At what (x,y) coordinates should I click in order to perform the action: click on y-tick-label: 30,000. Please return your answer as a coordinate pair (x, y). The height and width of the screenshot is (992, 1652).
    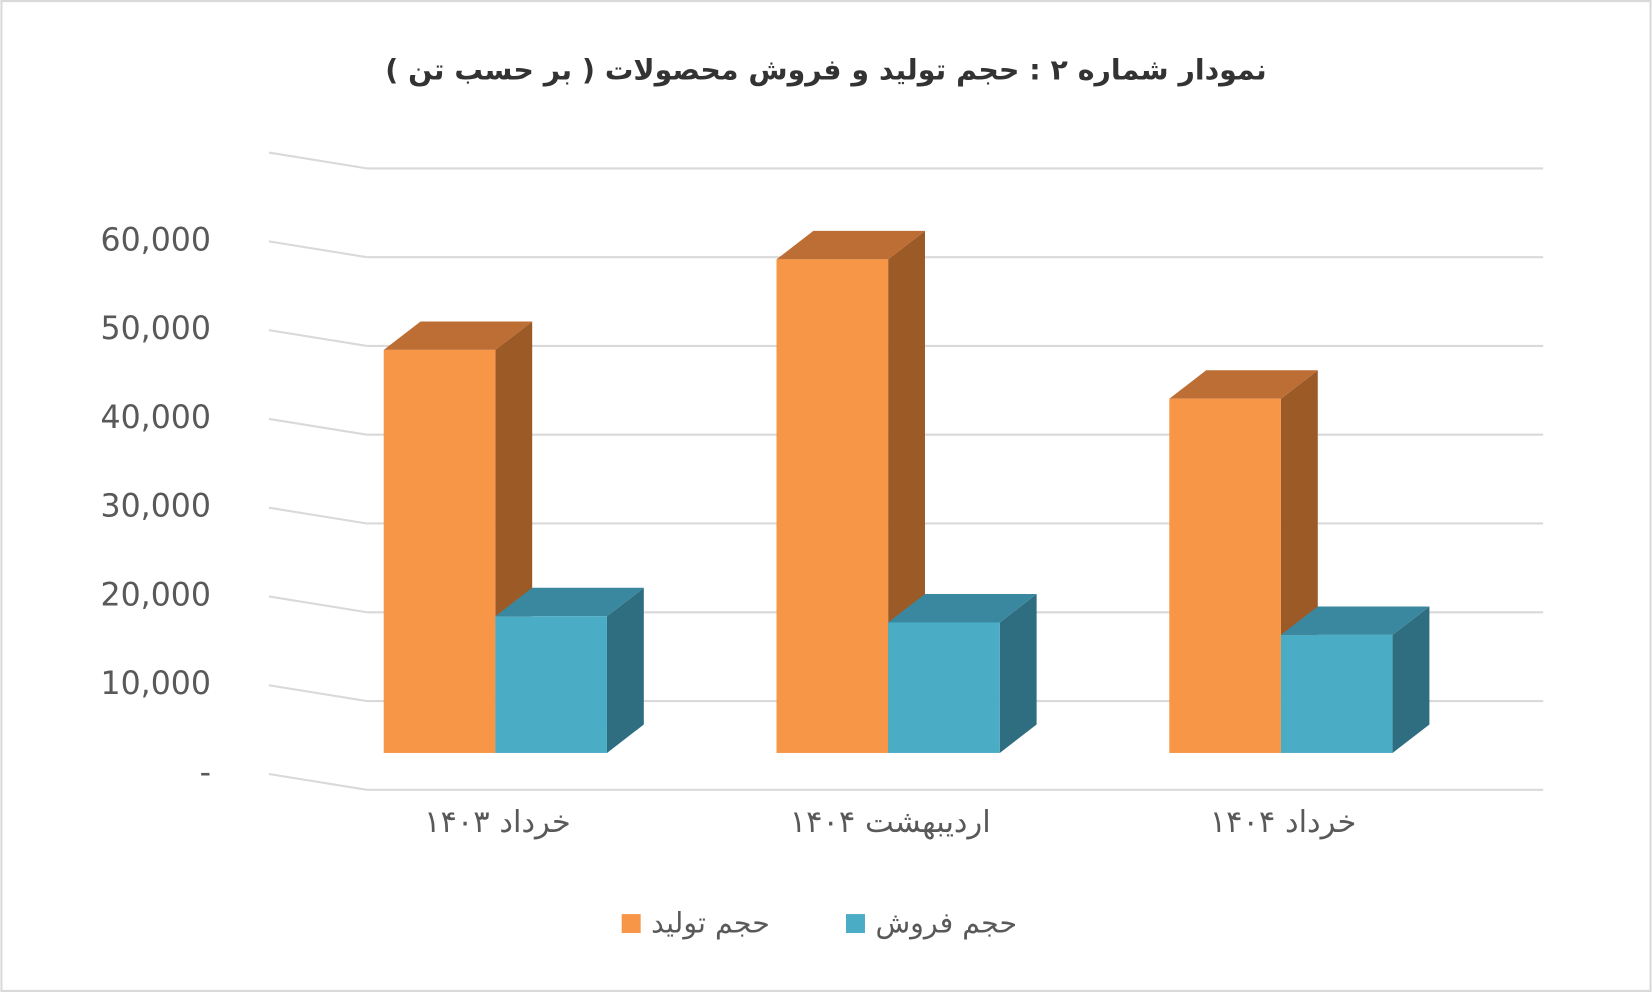
    Looking at the image, I should click on (156, 507).